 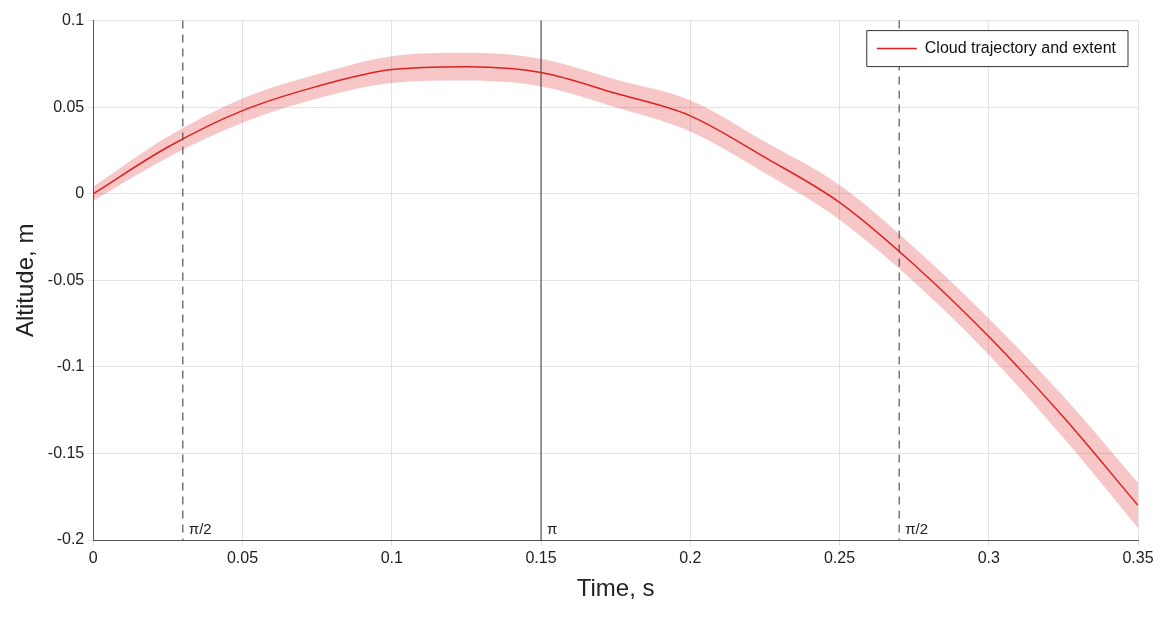 What do you see at coordinates (69, 106) in the screenshot?
I see `y-tick-label: 0.05` at bounding box center [69, 106].